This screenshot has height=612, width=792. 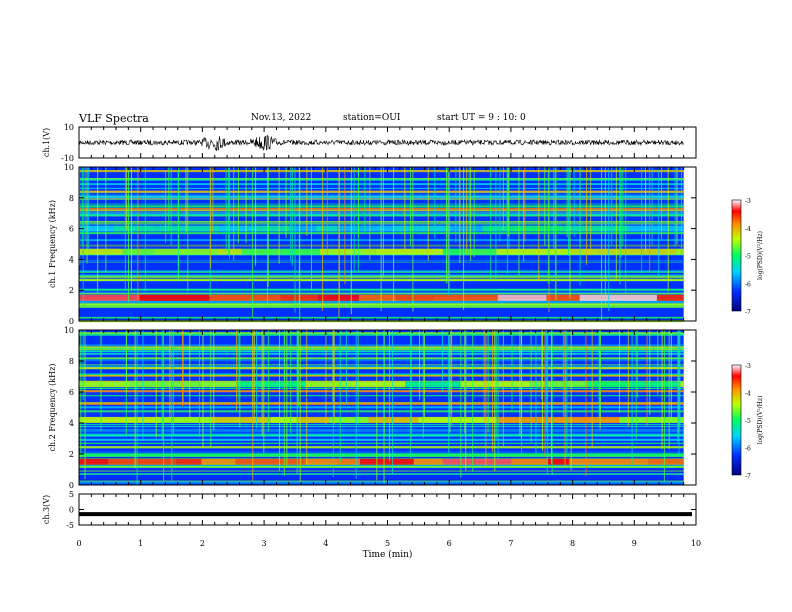 I want to click on time-axis-label: Time (min), so click(x=388, y=554).